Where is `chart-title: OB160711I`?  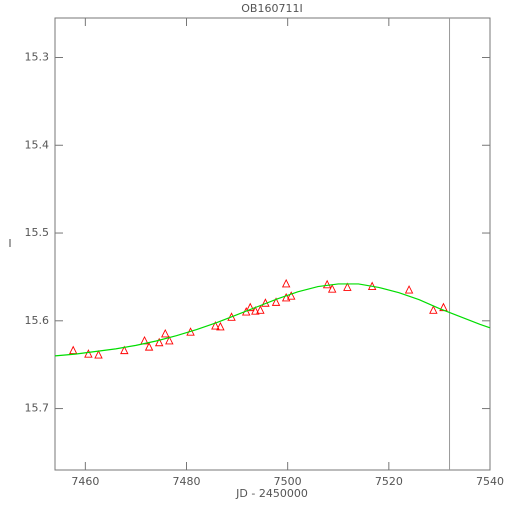
chart-title: OB160711I is located at coordinates (271, 8).